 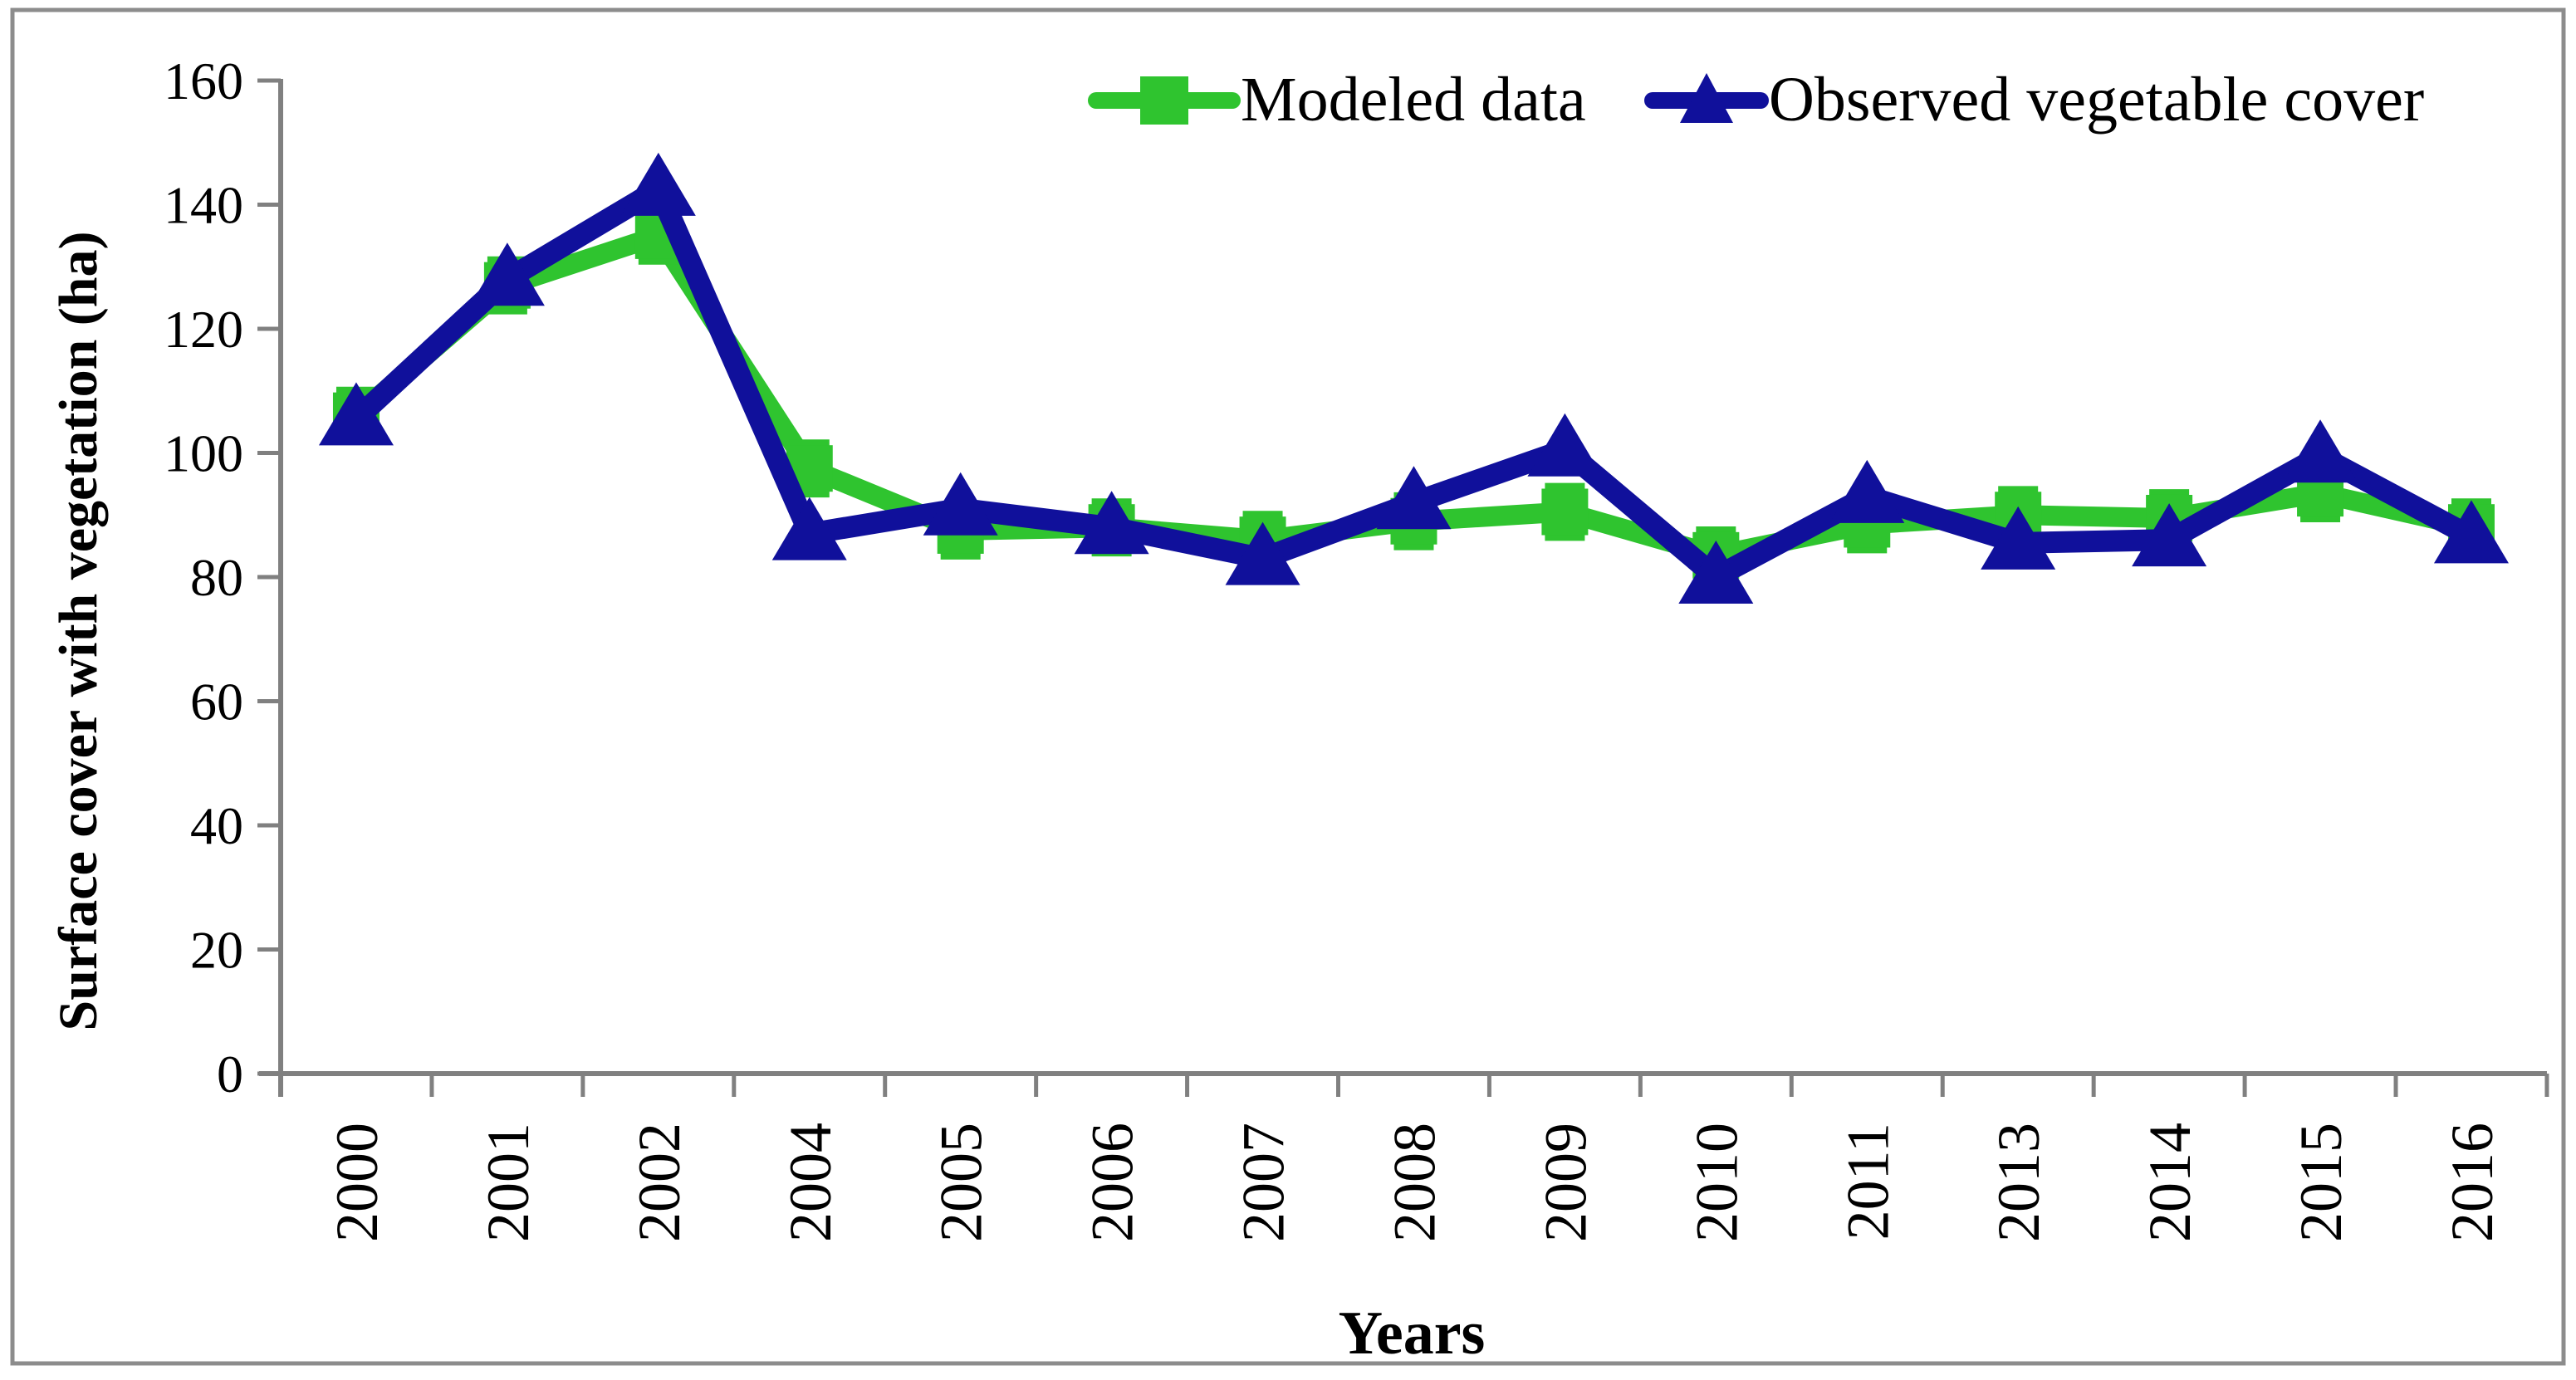 What do you see at coordinates (1565, 512) in the screenshot?
I see `data-point-marker-square` at bounding box center [1565, 512].